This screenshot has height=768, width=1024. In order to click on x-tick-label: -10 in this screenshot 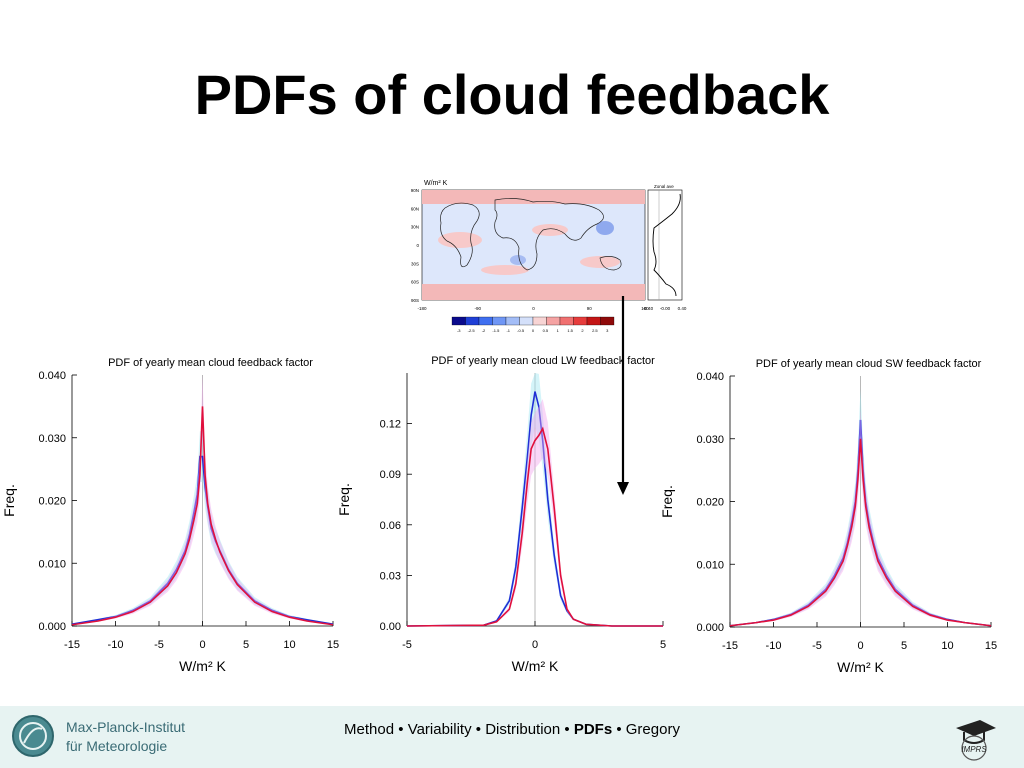, I will do `click(774, 646)`.